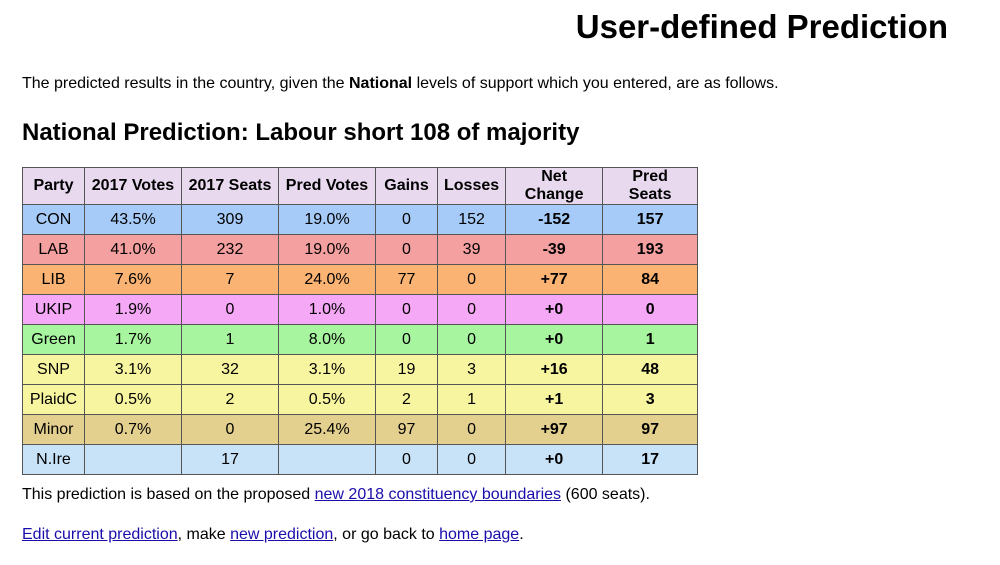 The image size is (1000, 565). Describe the element at coordinates (133, 339) in the screenshot. I see `votes-2017-cell: 1.7%` at that location.